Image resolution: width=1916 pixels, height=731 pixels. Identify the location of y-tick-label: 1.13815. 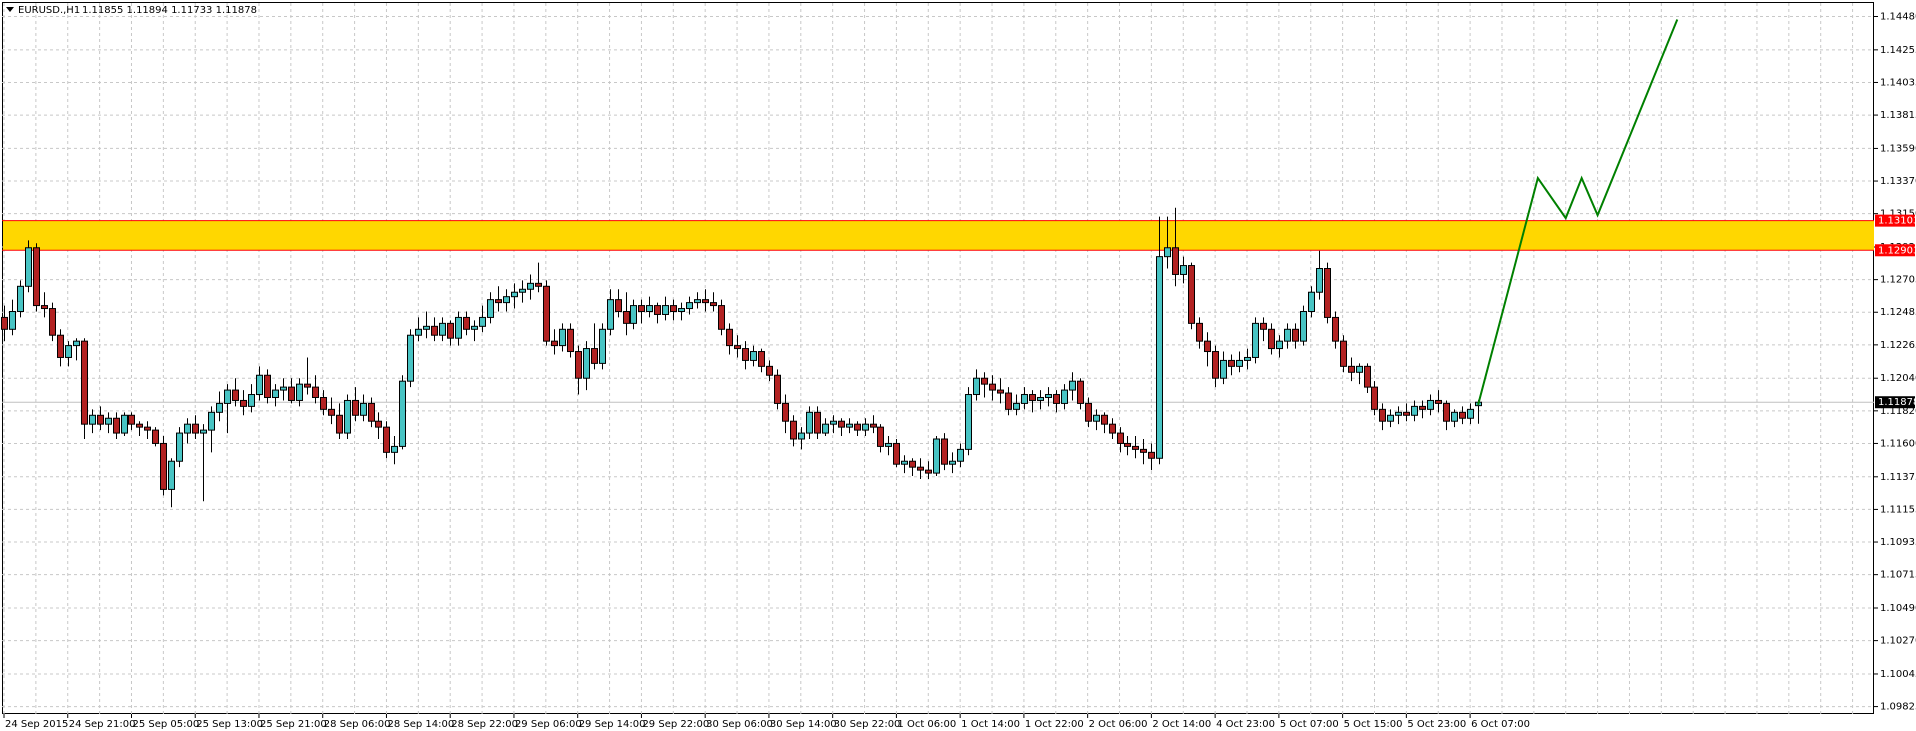
(1898, 115).